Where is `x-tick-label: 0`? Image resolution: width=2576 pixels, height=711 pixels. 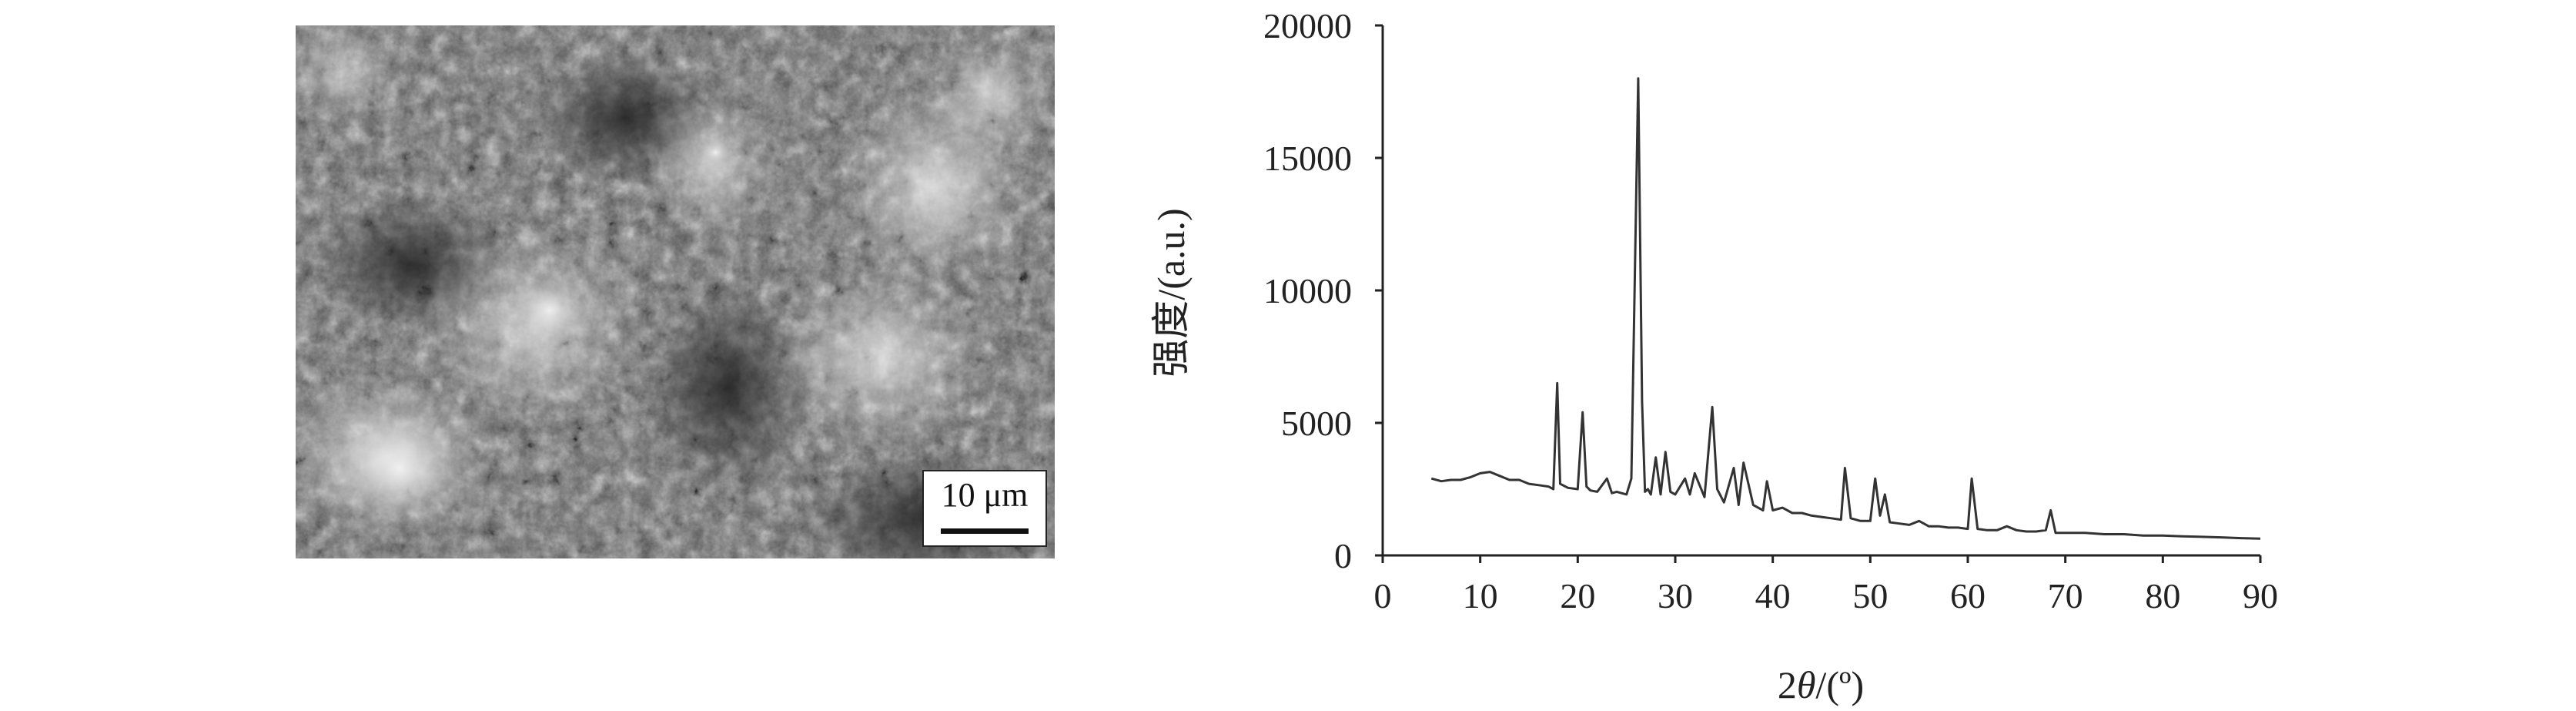
x-tick-label: 0 is located at coordinates (1383, 596).